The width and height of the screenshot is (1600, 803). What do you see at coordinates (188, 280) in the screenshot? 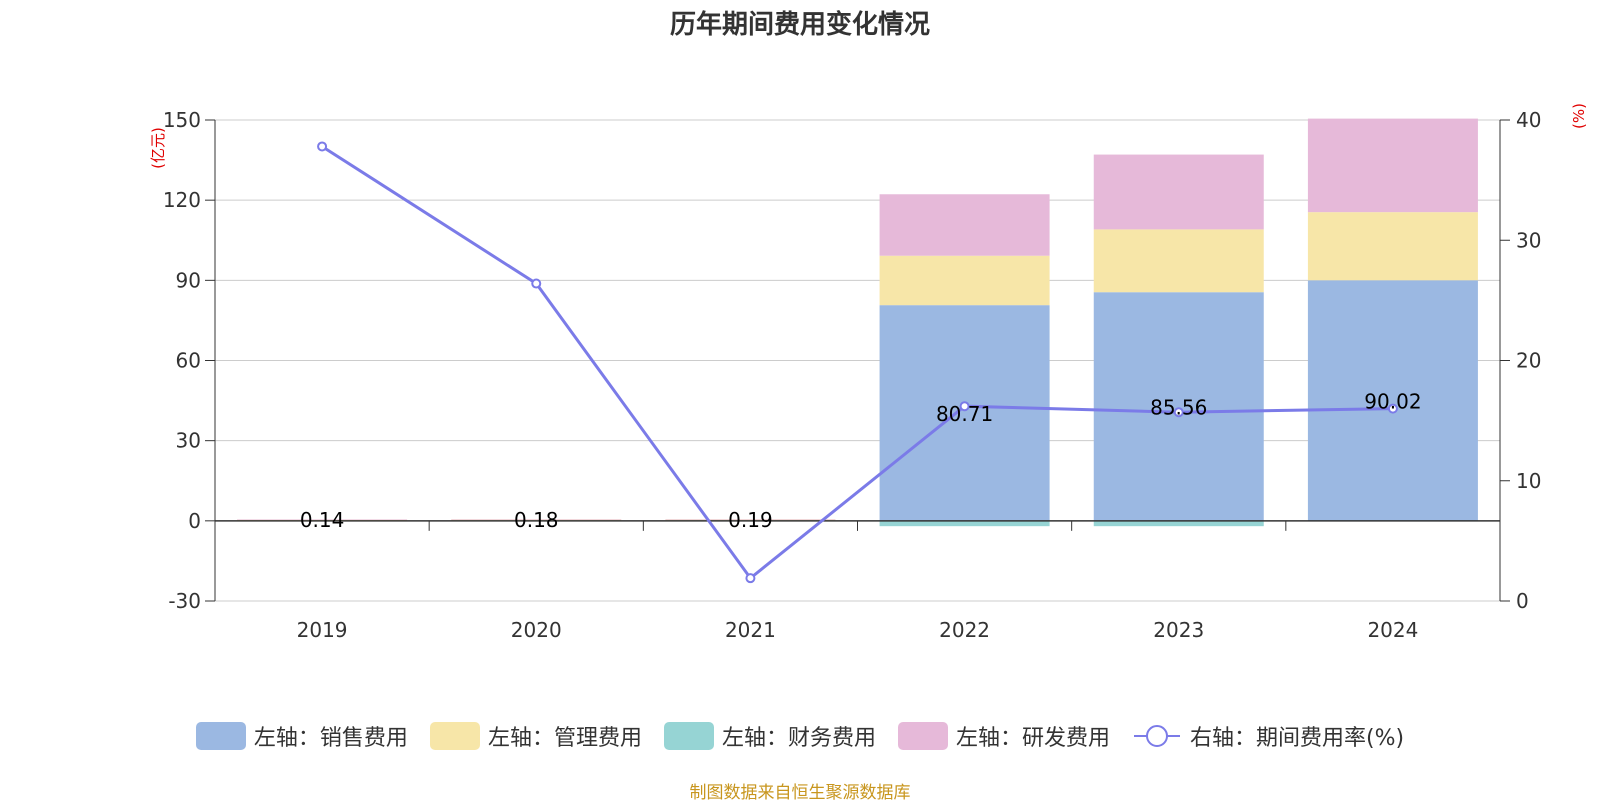
I see `left-tick-label: 90` at bounding box center [188, 280].